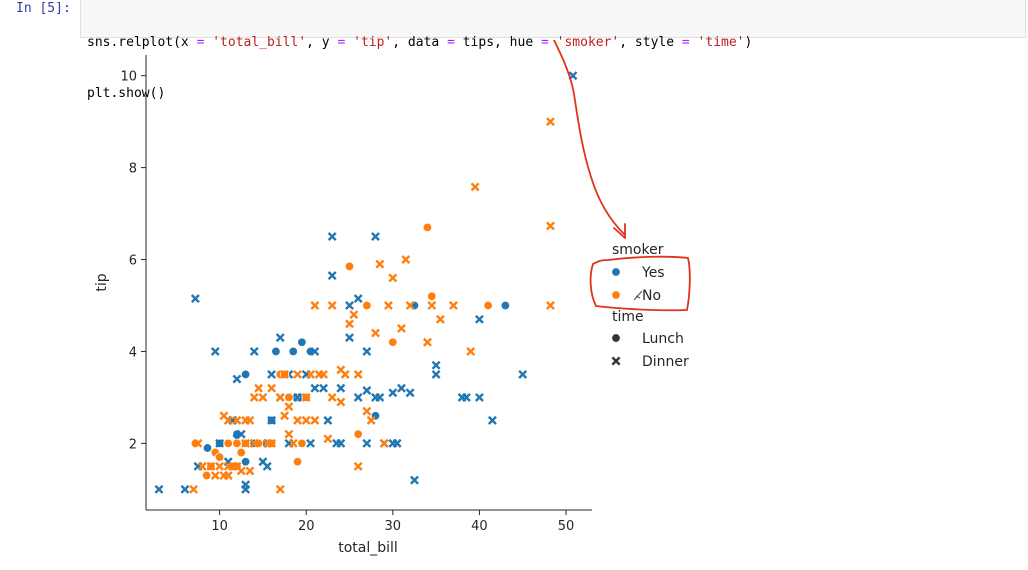 This screenshot has width=1028, height=570. Describe the element at coordinates (616, 361) in the screenshot. I see `legend-marker-dinner-stroke` at that location.